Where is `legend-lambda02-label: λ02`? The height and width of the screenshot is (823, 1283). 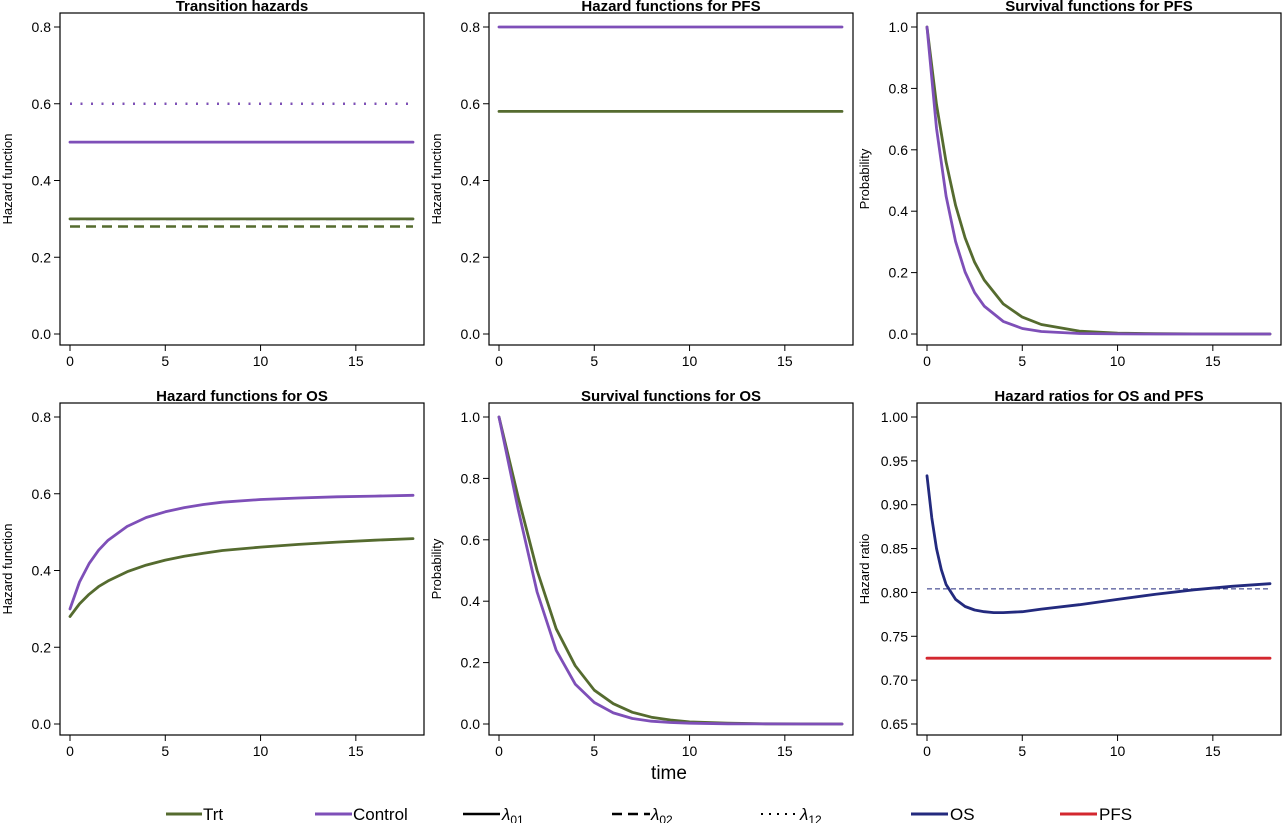 legend-lambda02-label: λ02 is located at coordinates (661, 814).